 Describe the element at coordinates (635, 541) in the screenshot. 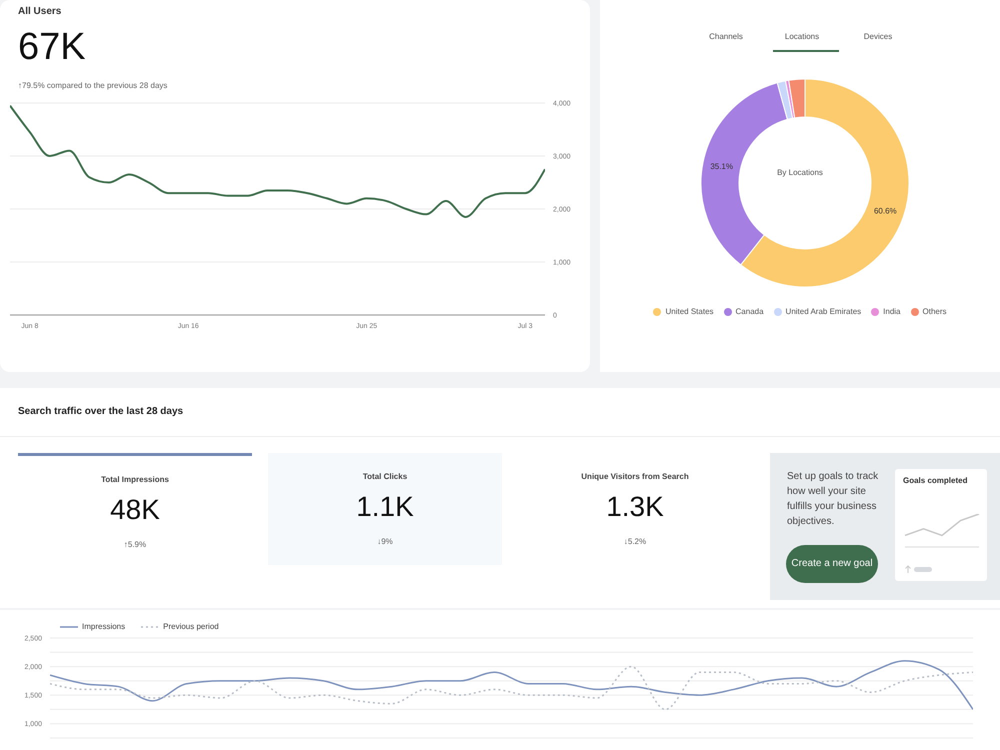

I see `text: ↓5.2%` at that location.